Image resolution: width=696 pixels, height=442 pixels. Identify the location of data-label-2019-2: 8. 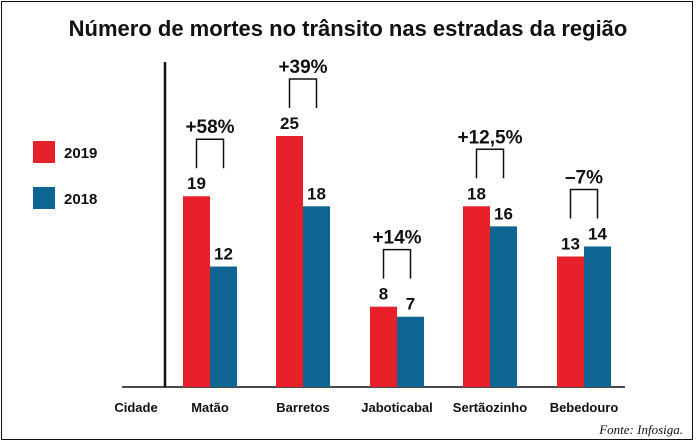
(383, 294).